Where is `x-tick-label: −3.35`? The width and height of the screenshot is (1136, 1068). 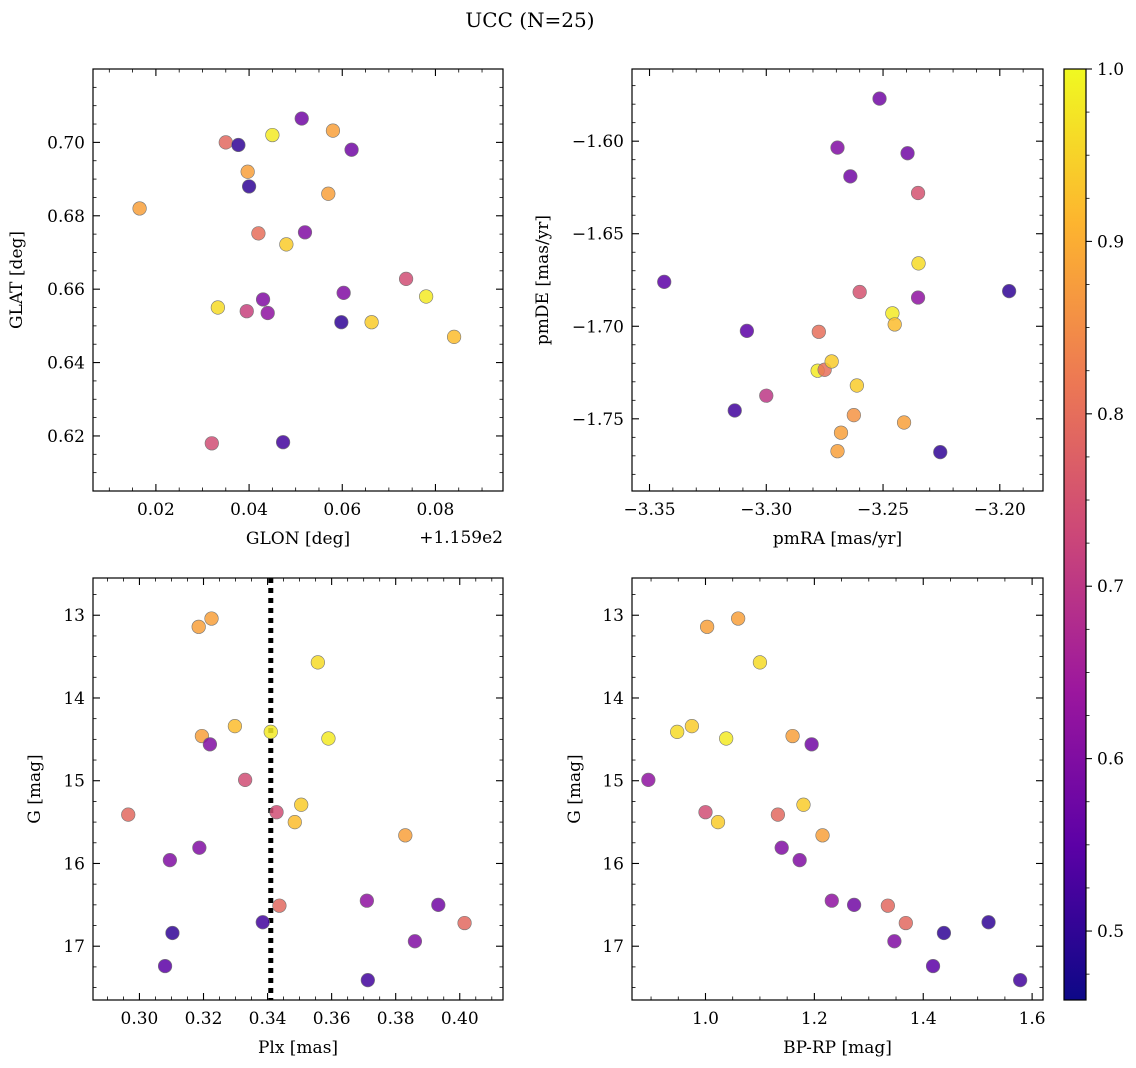 x-tick-label: −3.35 is located at coordinates (649, 510).